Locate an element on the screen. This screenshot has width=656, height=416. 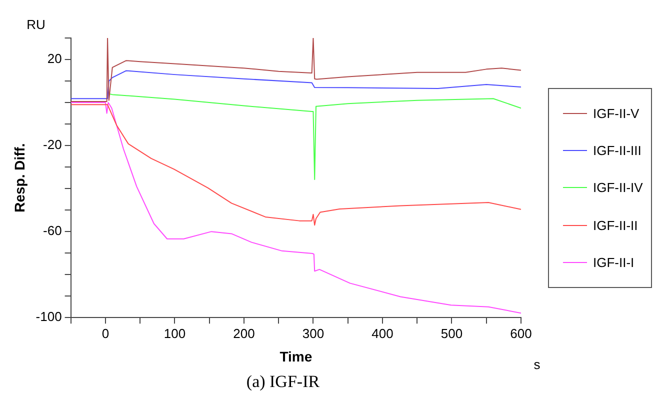
x-tick-label: 300 is located at coordinates (313, 333).